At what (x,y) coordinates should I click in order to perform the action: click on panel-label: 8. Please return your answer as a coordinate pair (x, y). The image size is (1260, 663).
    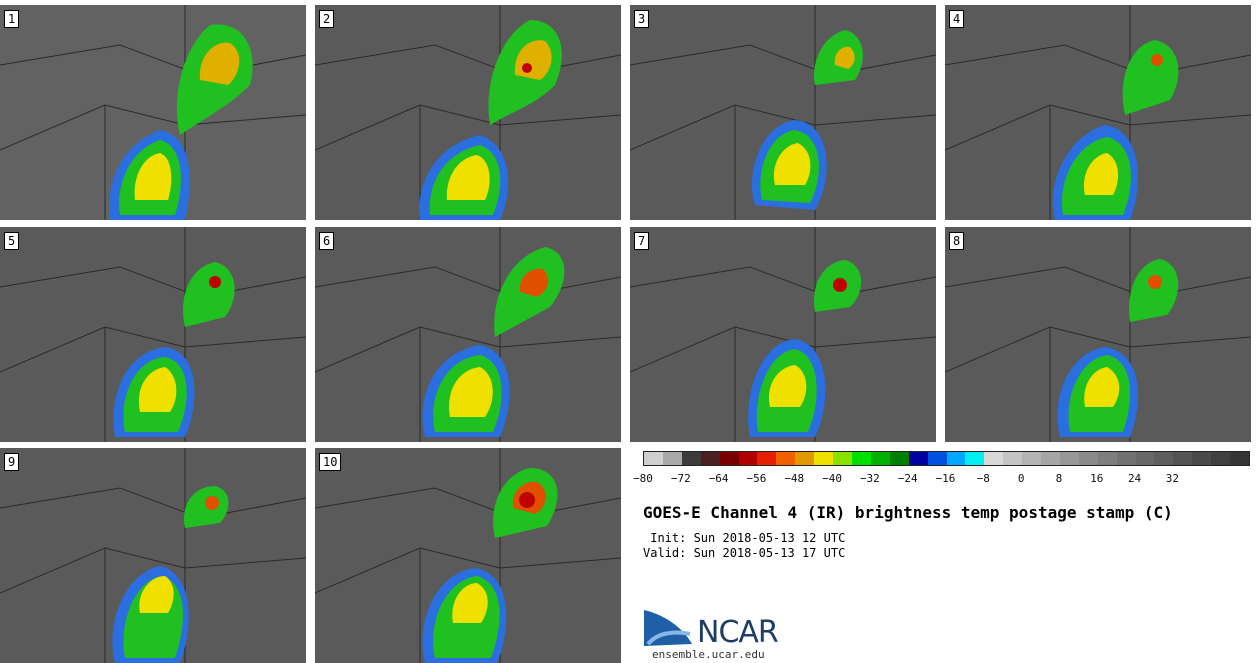
    Looking at the image, I should click on (957, 241).